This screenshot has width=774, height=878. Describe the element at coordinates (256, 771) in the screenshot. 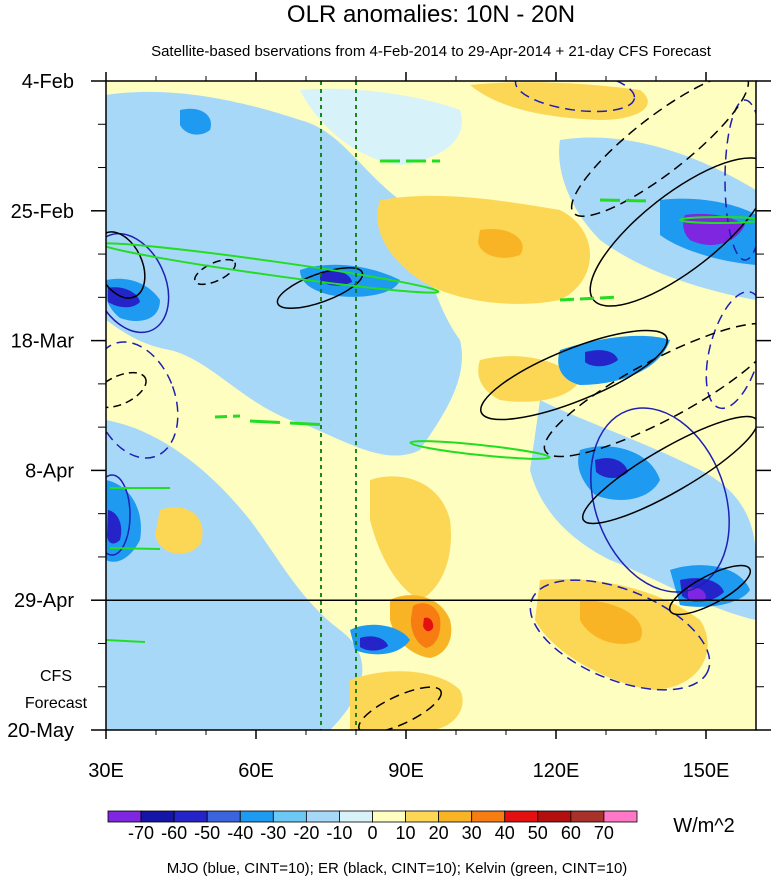

I see `x-tick-label: 60E` at that location.